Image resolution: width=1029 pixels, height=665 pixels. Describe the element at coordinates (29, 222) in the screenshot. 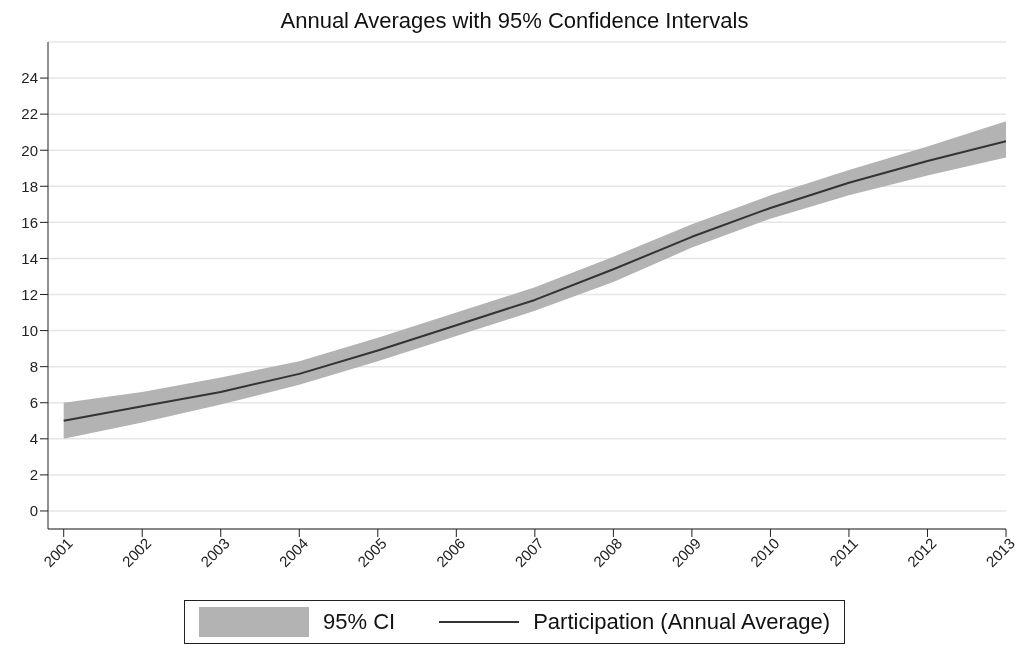

I see `y-tick-label: 16` at that location.